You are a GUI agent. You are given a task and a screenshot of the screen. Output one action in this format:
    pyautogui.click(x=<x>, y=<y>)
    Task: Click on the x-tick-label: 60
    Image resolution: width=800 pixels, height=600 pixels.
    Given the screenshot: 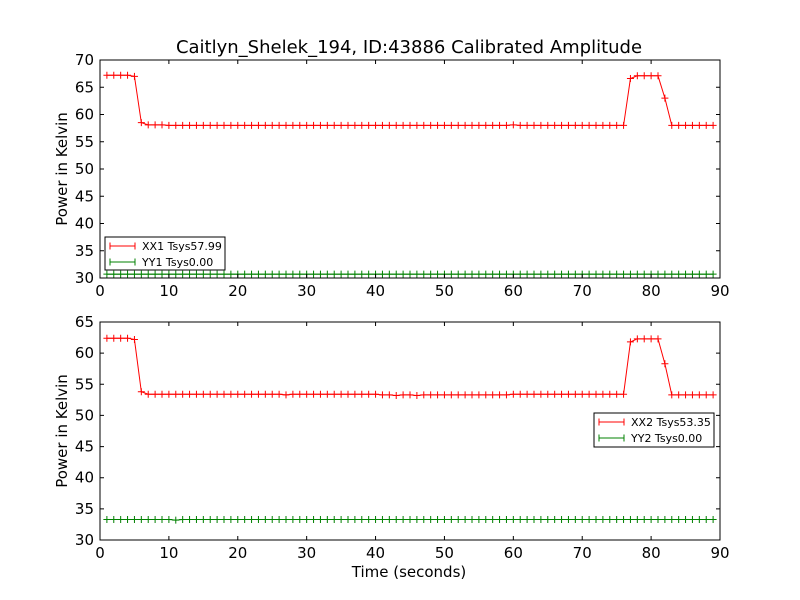 What is the action you would take?
    pyautogui.click(x=513, y=553)
    